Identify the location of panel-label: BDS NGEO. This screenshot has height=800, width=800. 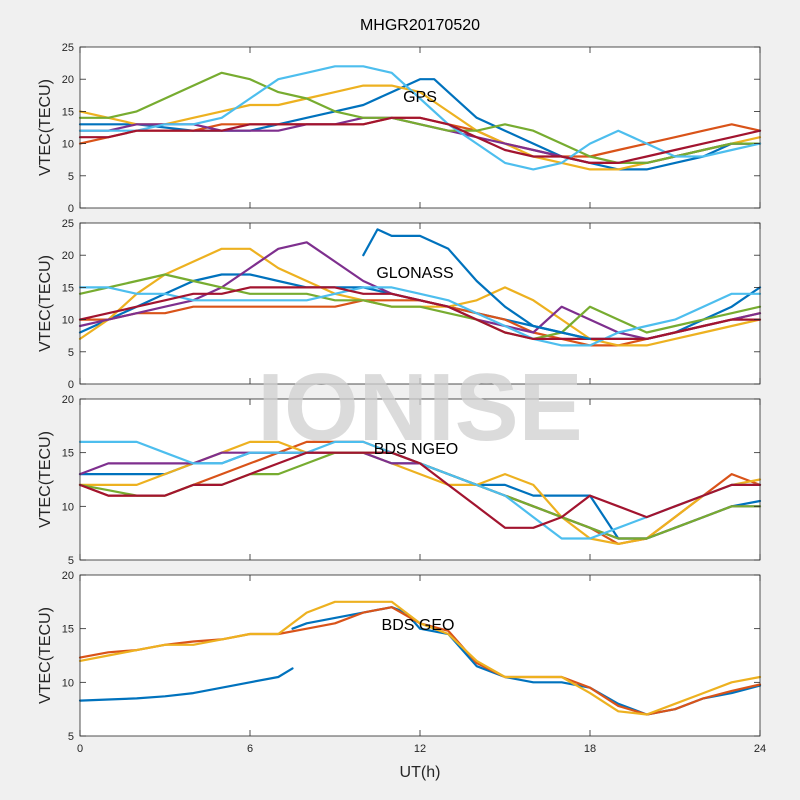
(416, 449).